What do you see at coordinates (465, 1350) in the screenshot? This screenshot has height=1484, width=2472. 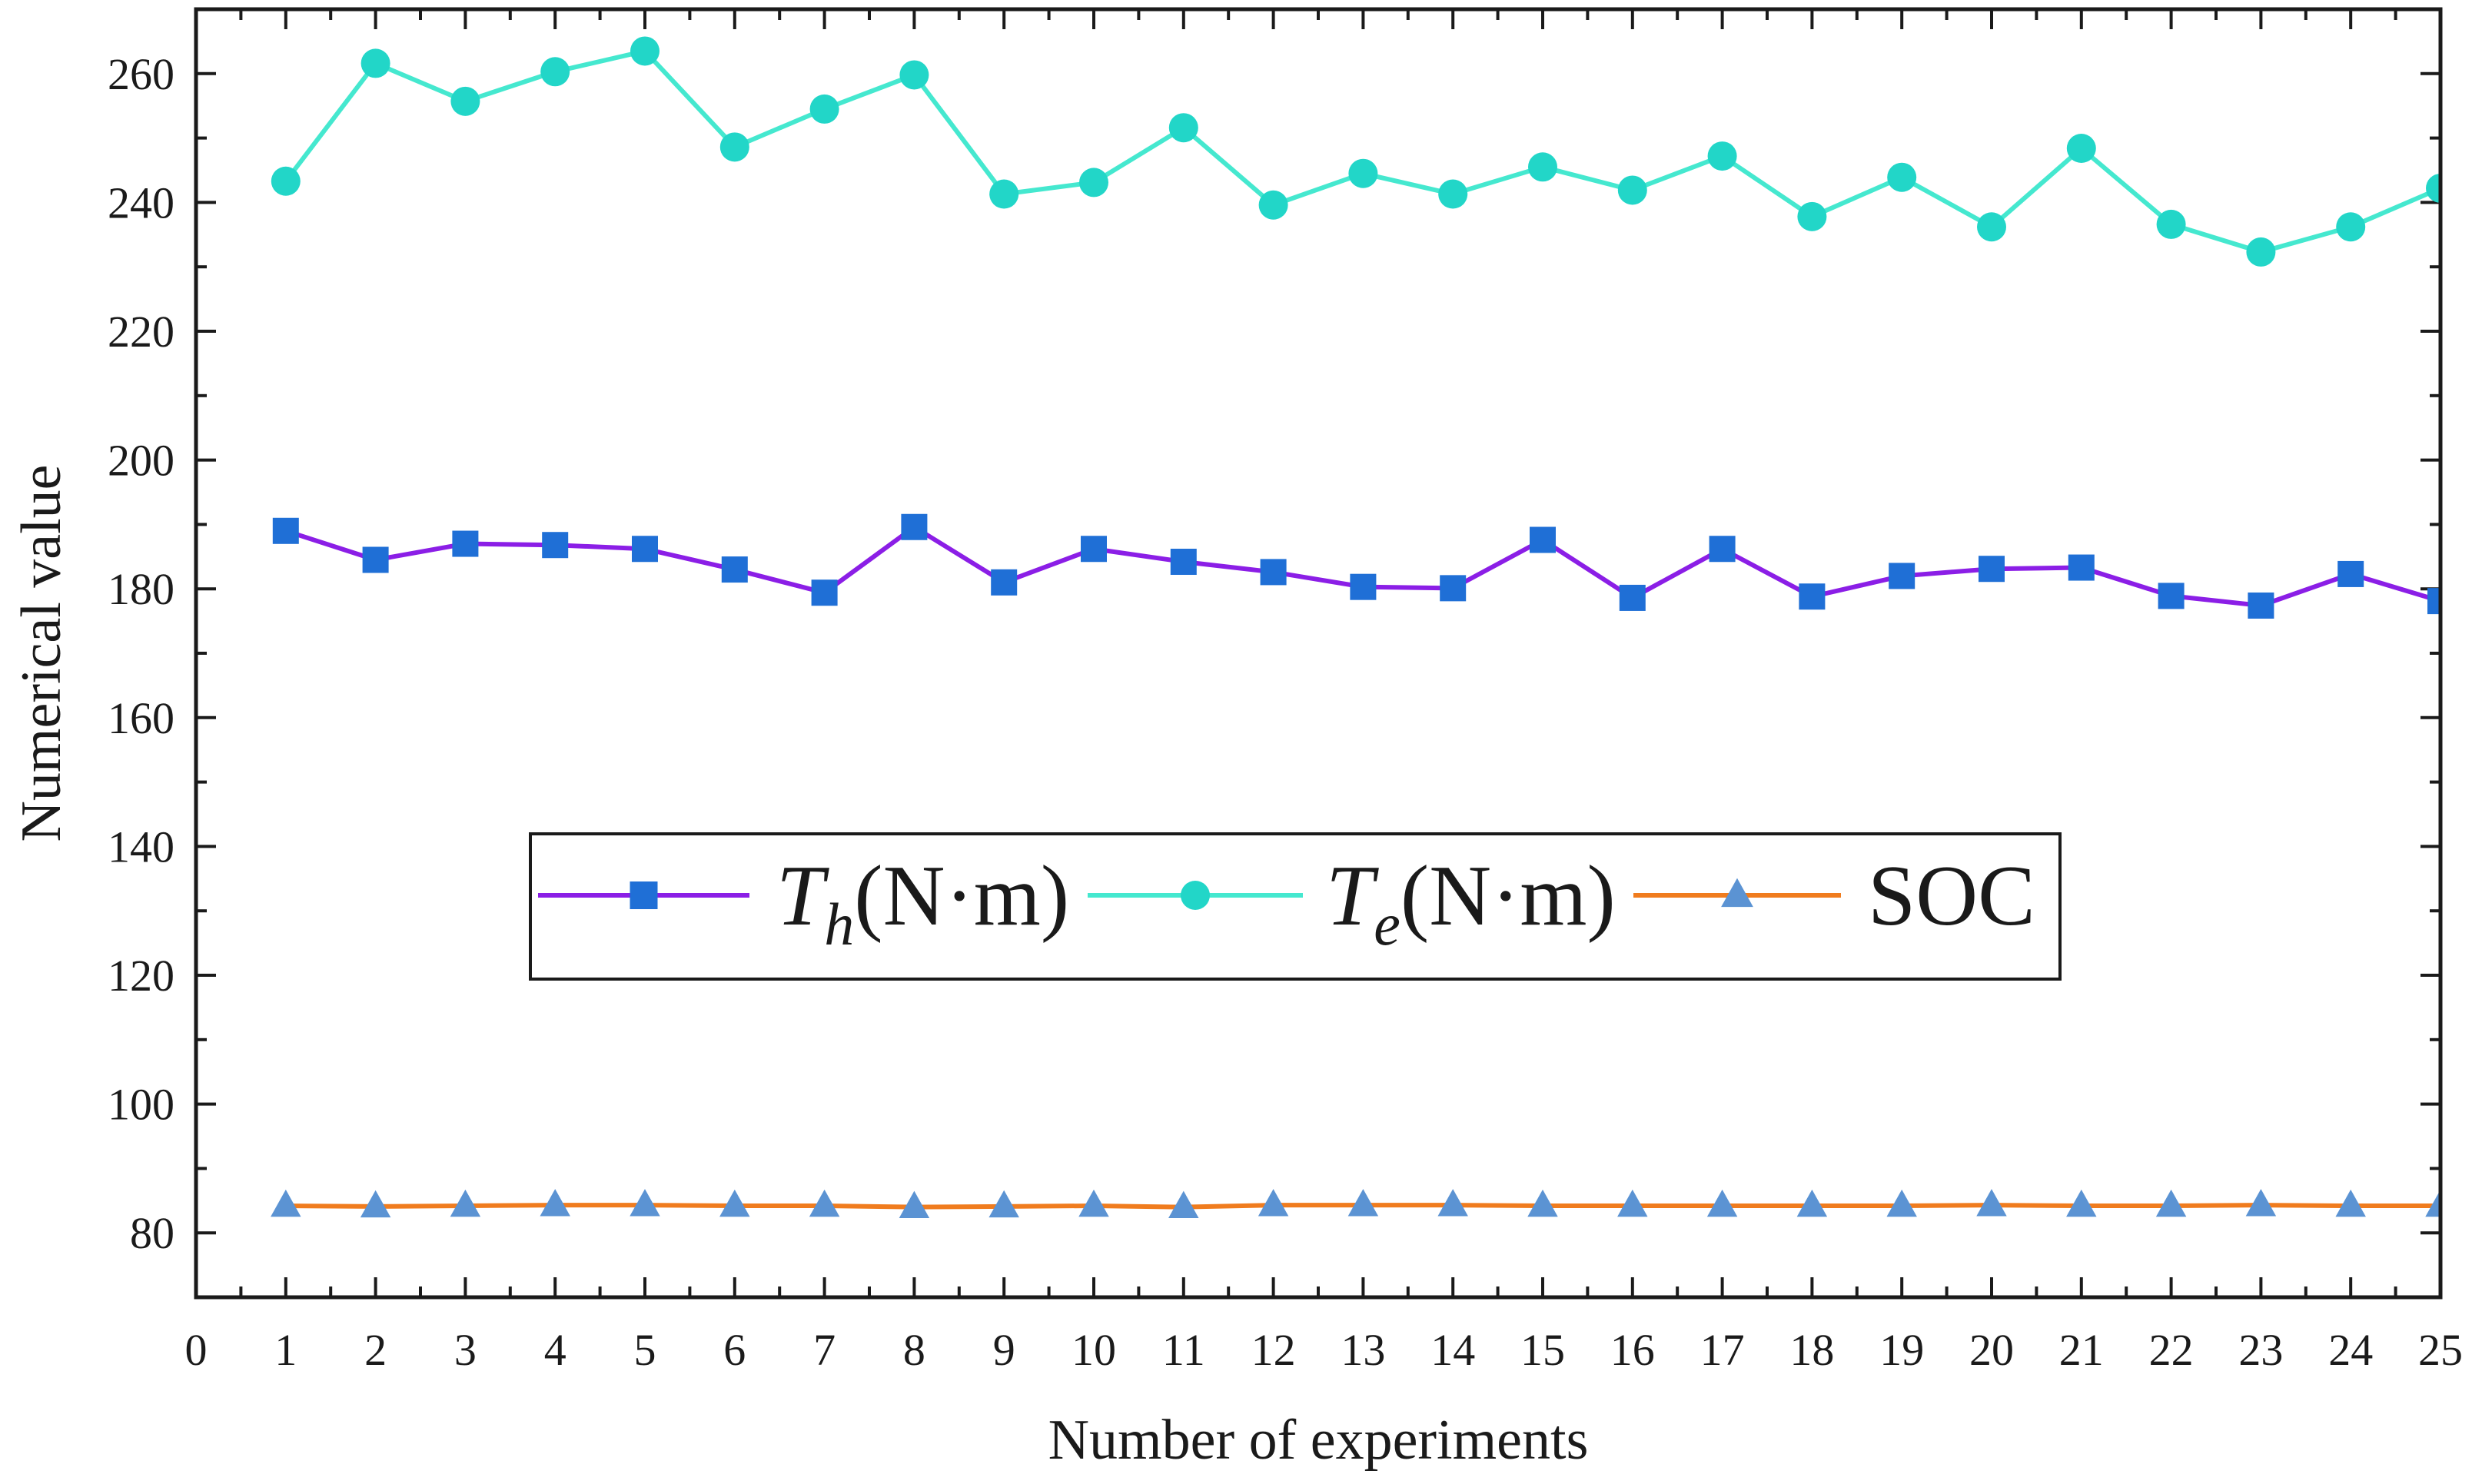 I see `x-tick-label: 3` at bounding box center [465, 1350].